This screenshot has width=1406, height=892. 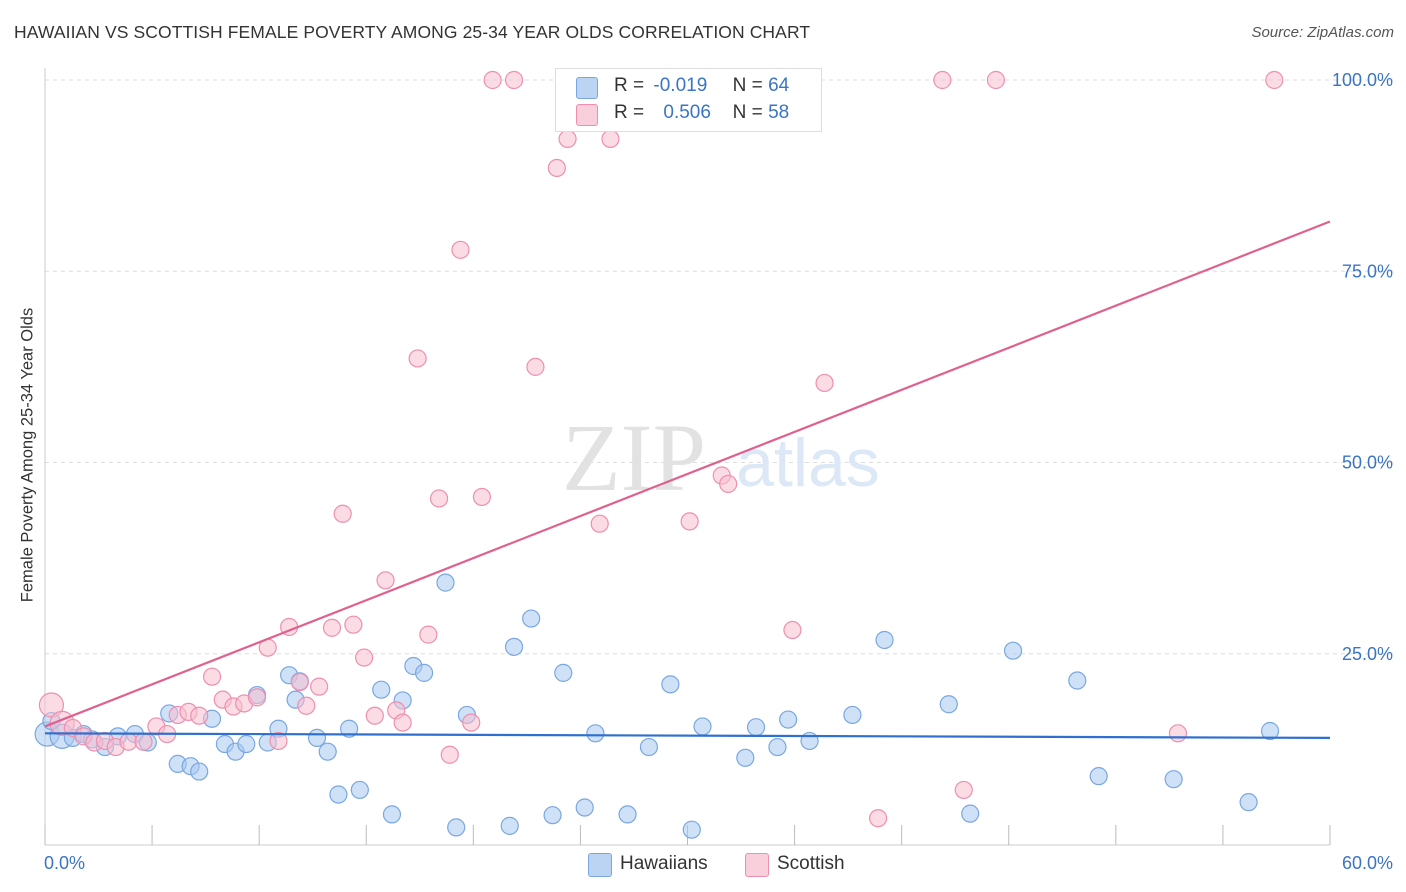 What do you see at coordinates (808, 463) in the screenshot?
I see `watermark-atlas: atlas` at bounding box center [808, 463].